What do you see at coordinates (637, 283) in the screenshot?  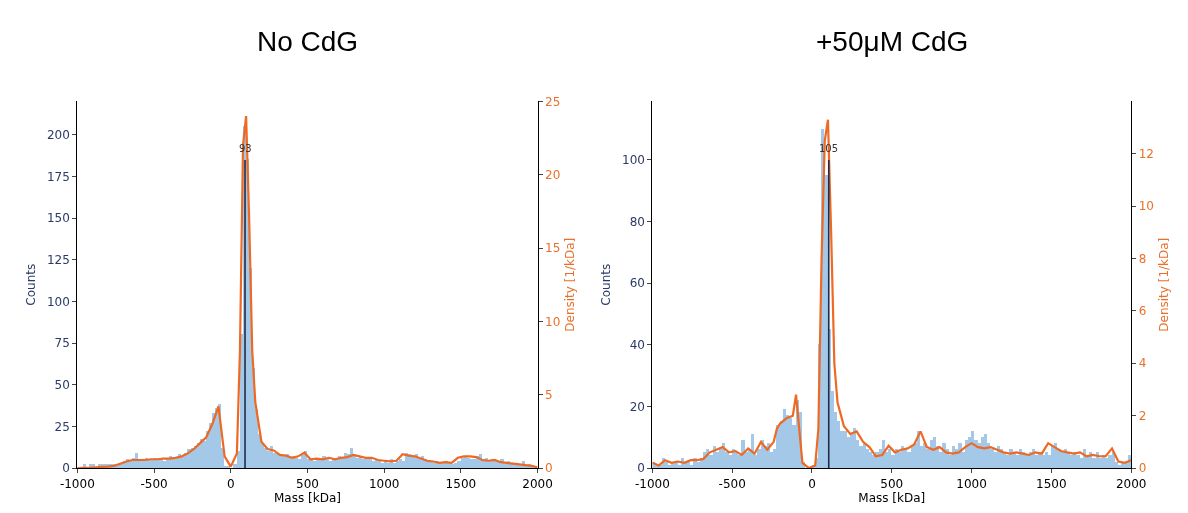 I see `y-tick-label: 60` at bounding box center [637, 283].